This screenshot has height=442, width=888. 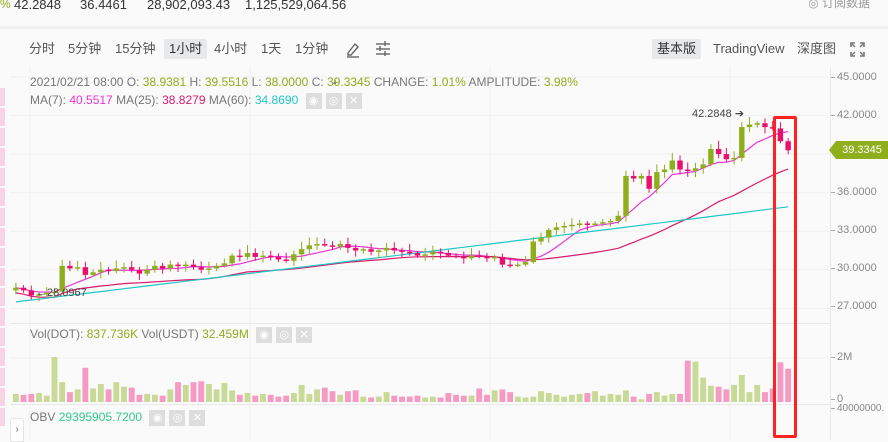 I want to click on sliders-icon, so click(x=383, y=49).